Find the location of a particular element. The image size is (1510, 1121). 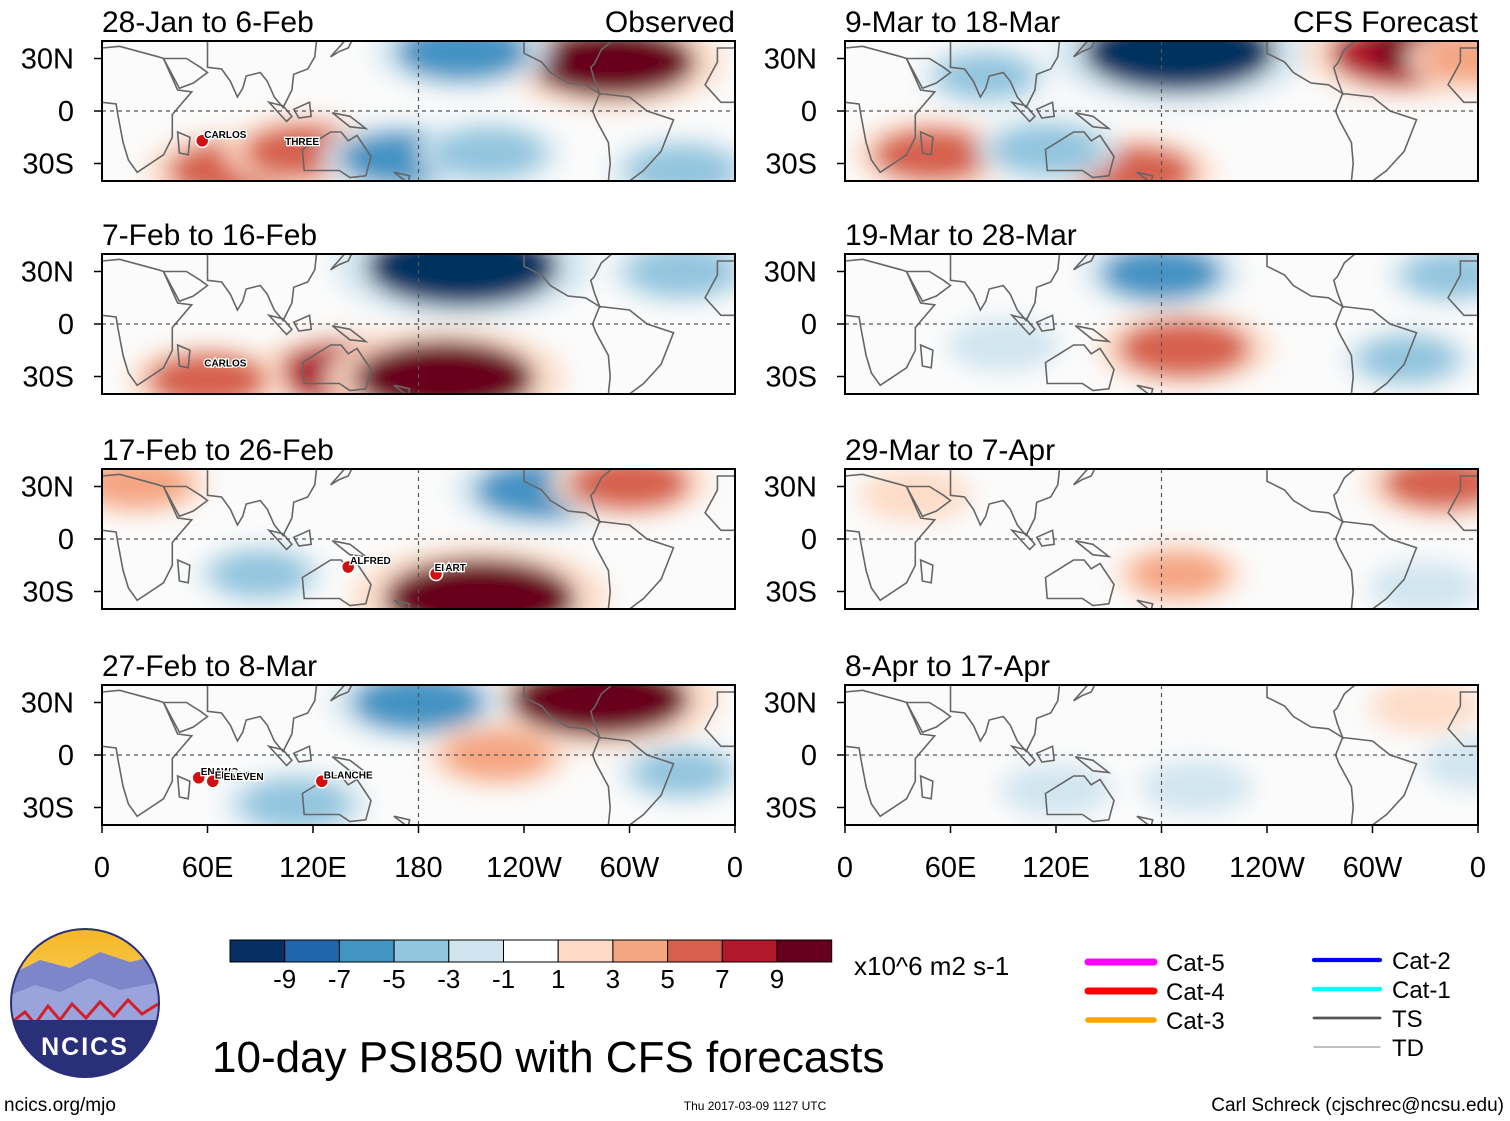

panel-period-title: 29-Mar to 7-Apr is located at coordinates (950, 450).